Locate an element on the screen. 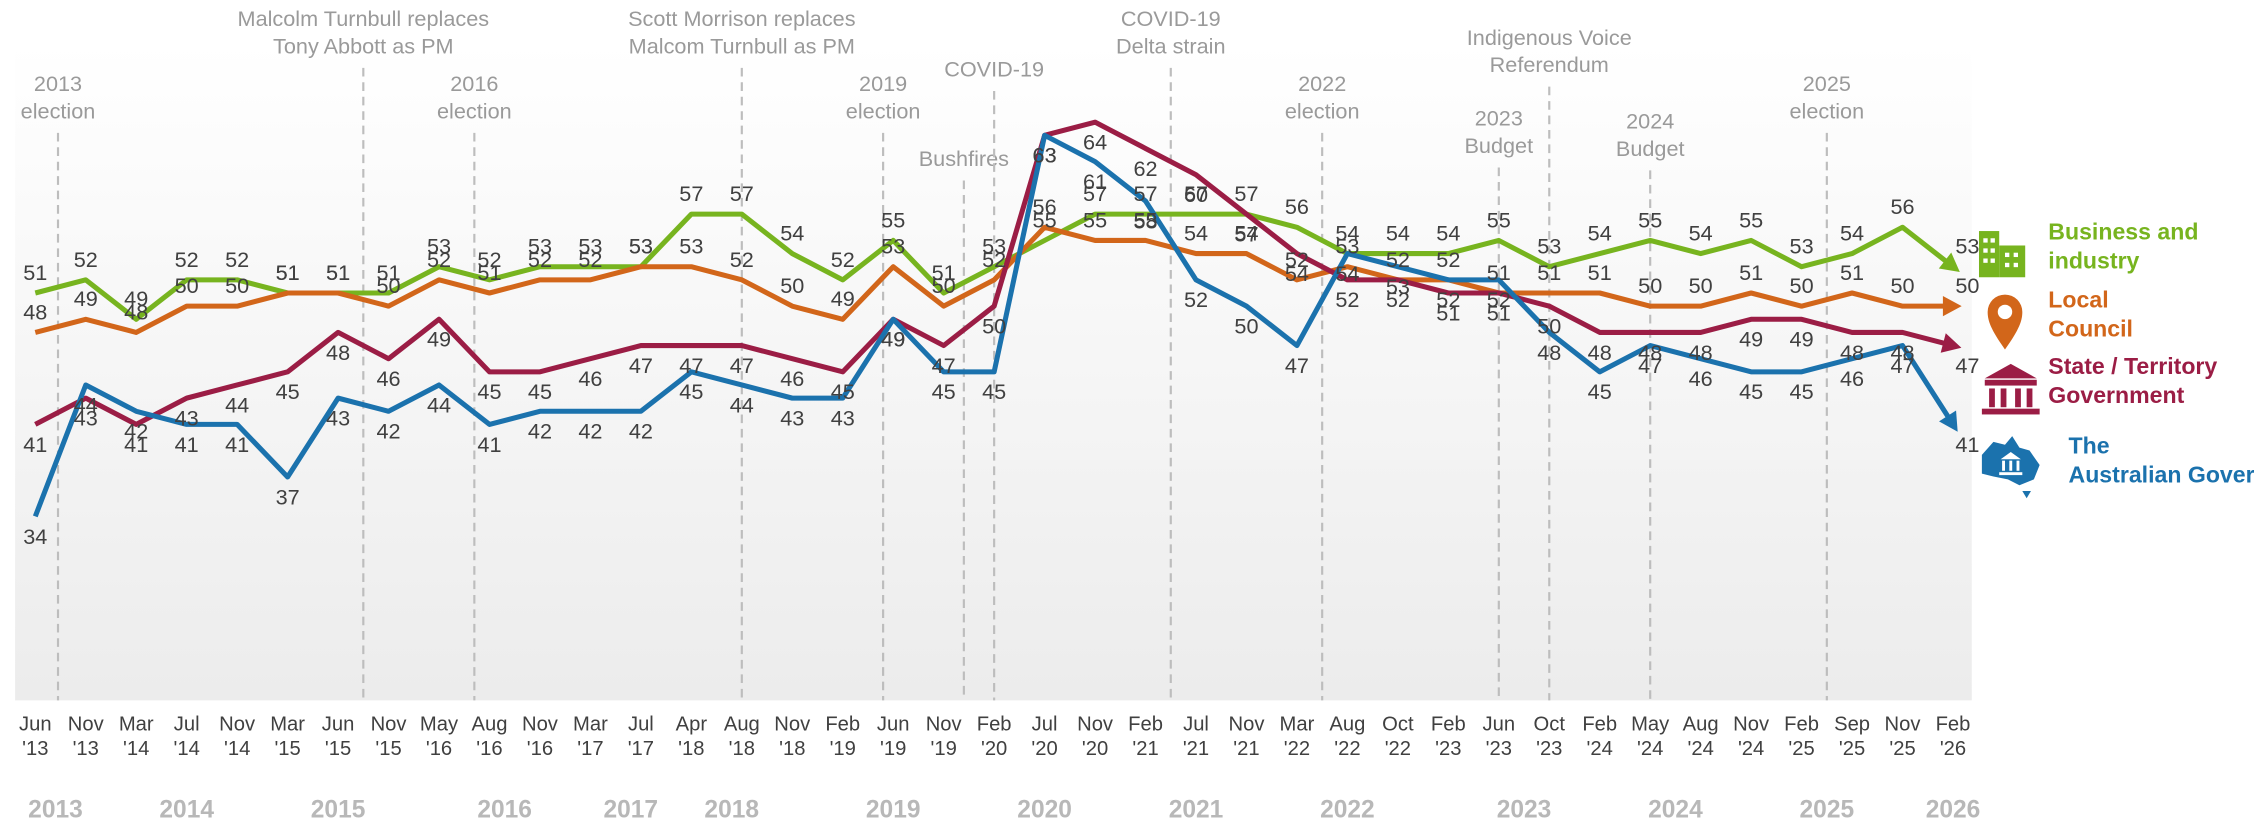 The width and height of the screenshot is (2254, 826). legend-icon is located at coordinates (2002, 254).